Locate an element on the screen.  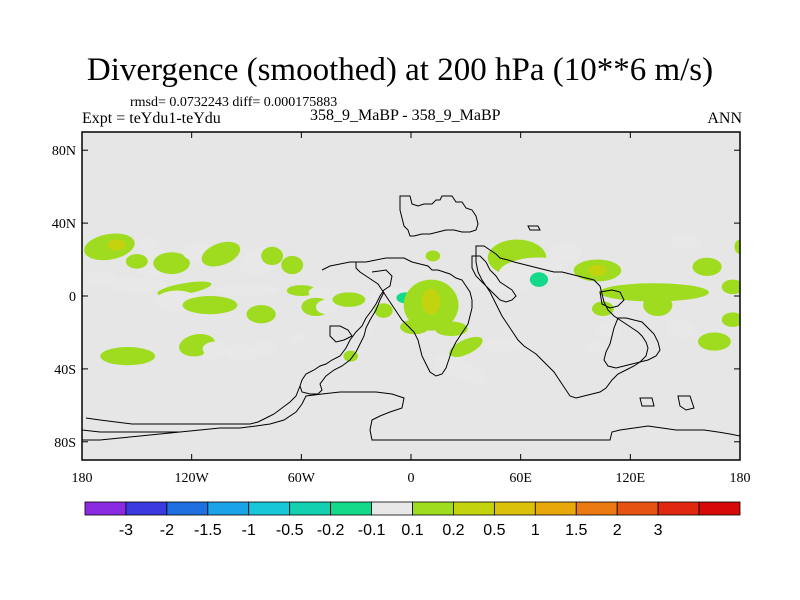
coastline-antarctica-west is located at coordinates (411, 416).